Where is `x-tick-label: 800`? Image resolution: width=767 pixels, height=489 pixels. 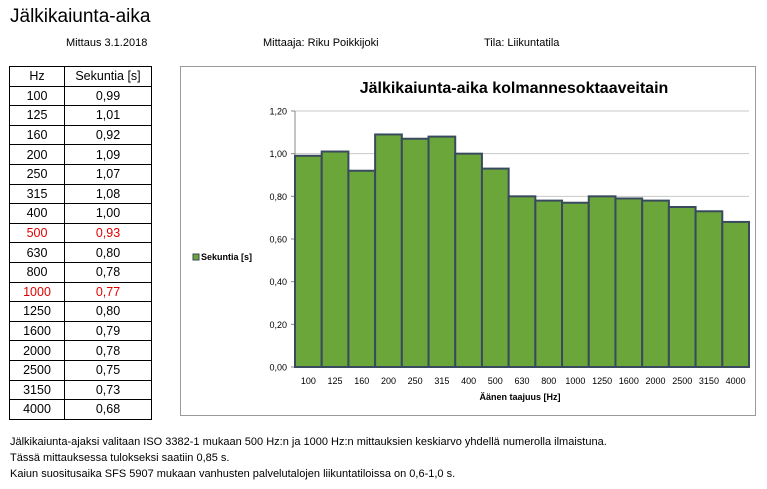 x-tick-label: 800 is located at coordinates (548, 381).